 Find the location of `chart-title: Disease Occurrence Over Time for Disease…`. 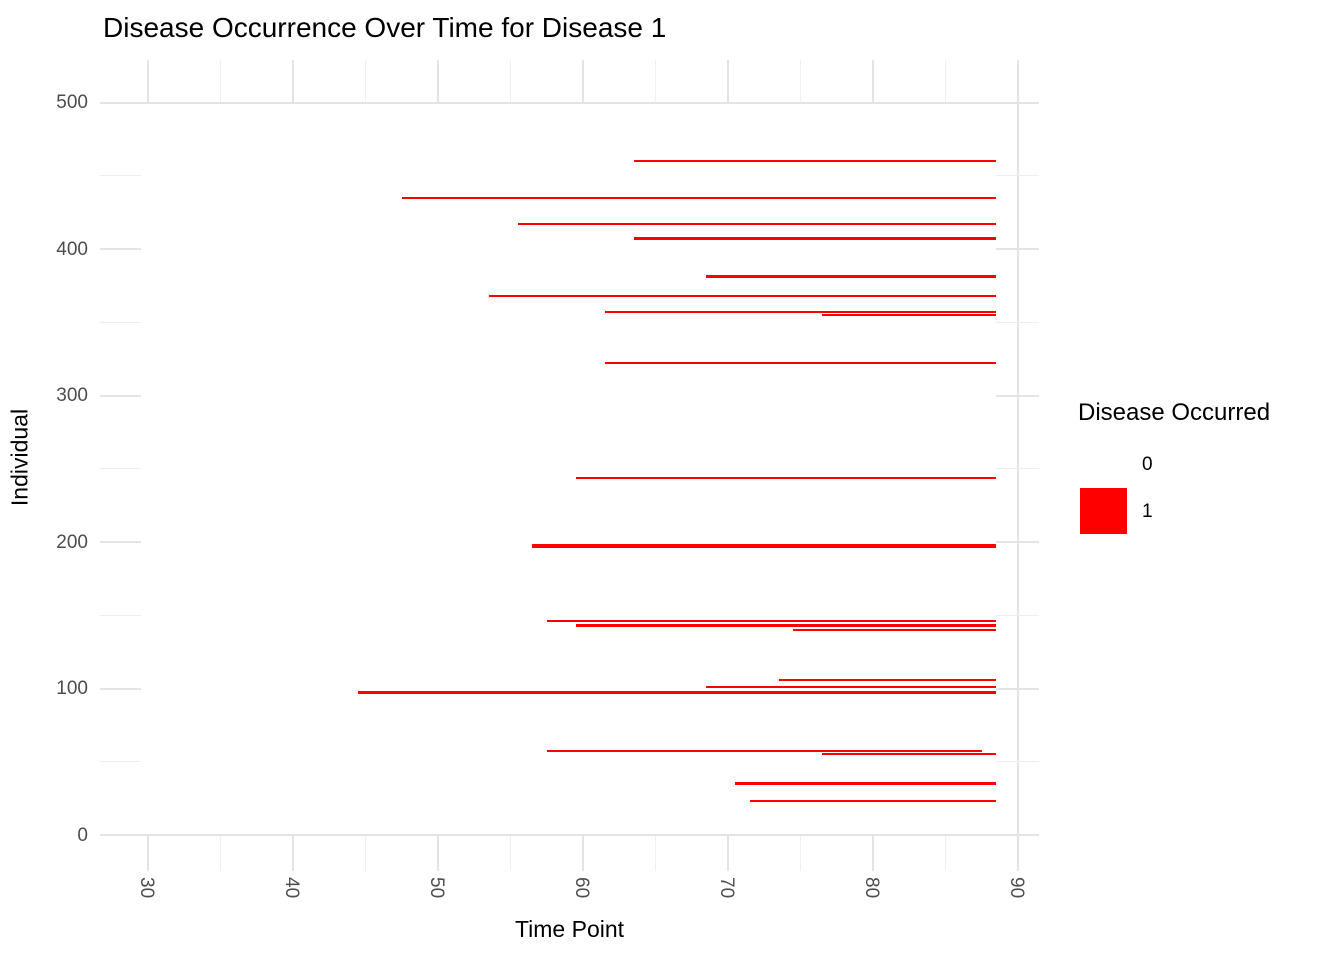

chart-title: Disease Occurrence Over Time for Disease… is located at coordinates (385, 27).